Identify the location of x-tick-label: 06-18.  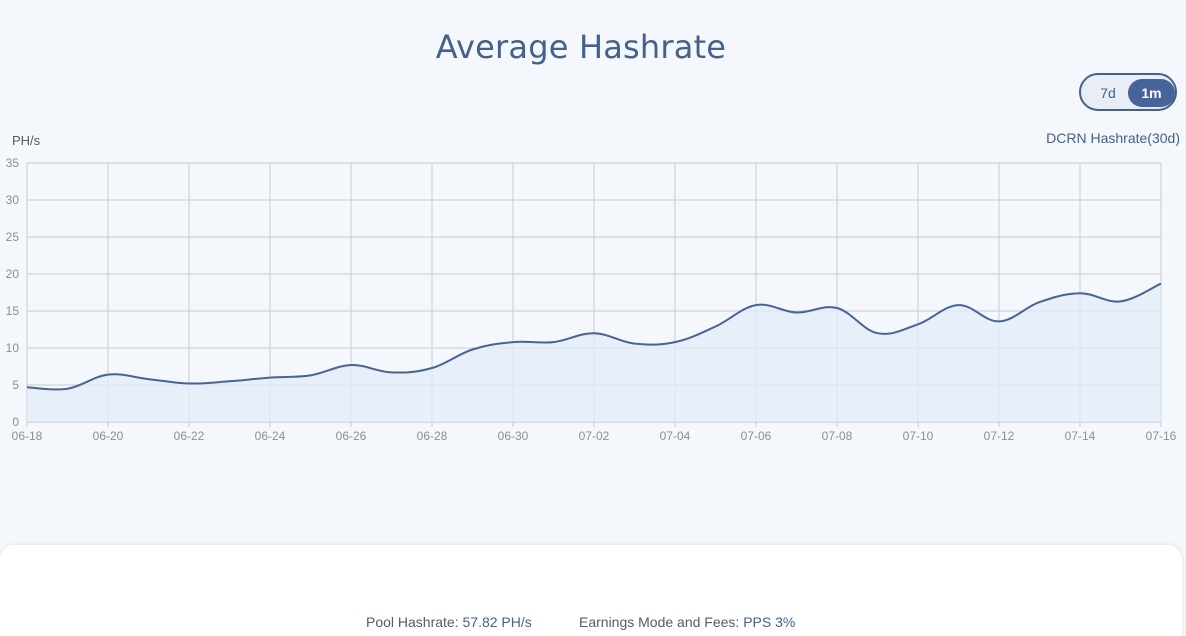
(27, 436).